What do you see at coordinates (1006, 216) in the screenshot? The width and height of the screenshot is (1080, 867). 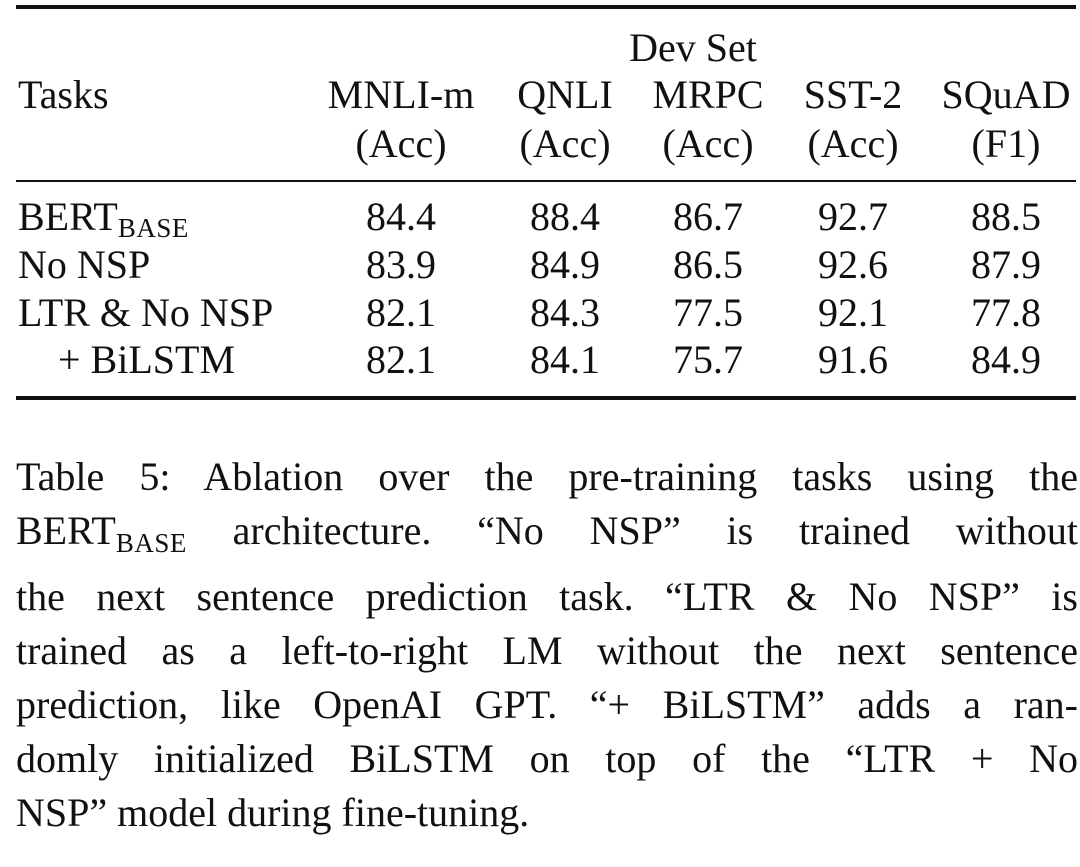 I see `table-cell: 88.5` at bounding box center [1006, 216].